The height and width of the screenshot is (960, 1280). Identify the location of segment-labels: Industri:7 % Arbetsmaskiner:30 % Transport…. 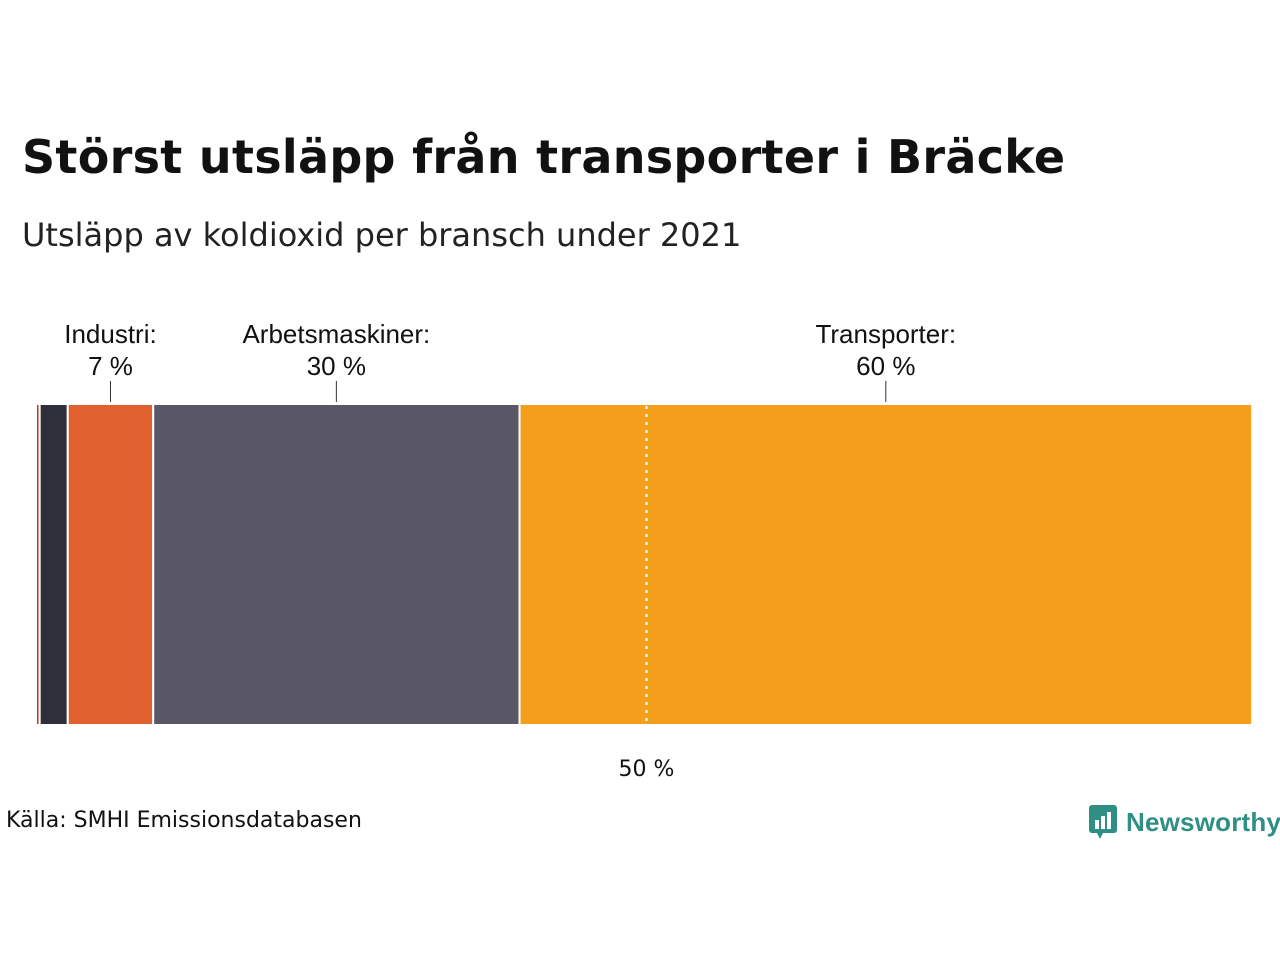
(510, 360).